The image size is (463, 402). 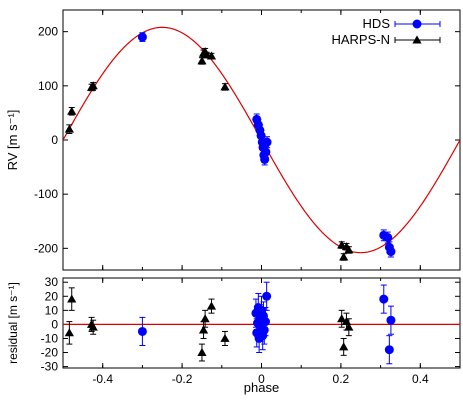 I want to click on top-y-tick-label: 100, so click(x=48, y=86).